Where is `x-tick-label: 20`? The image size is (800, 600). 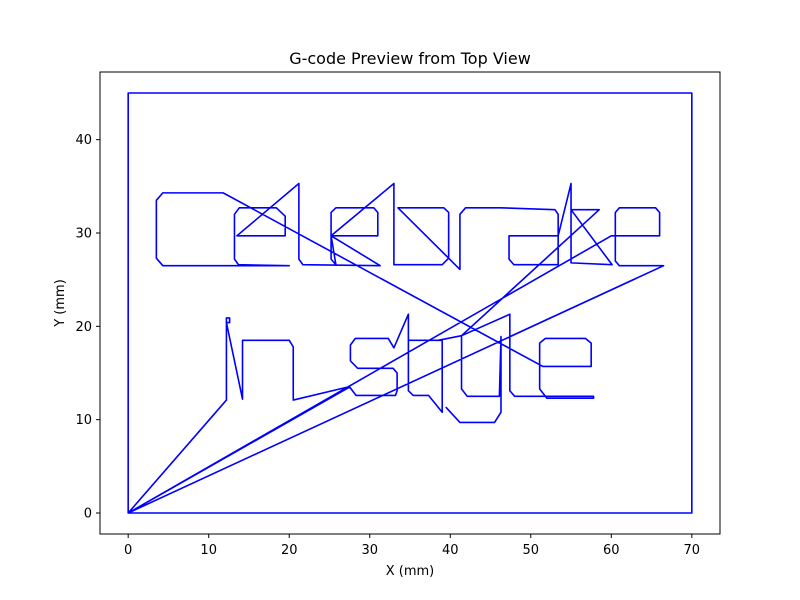
x-tick-label: 20 is located at coordinates (289, 550).